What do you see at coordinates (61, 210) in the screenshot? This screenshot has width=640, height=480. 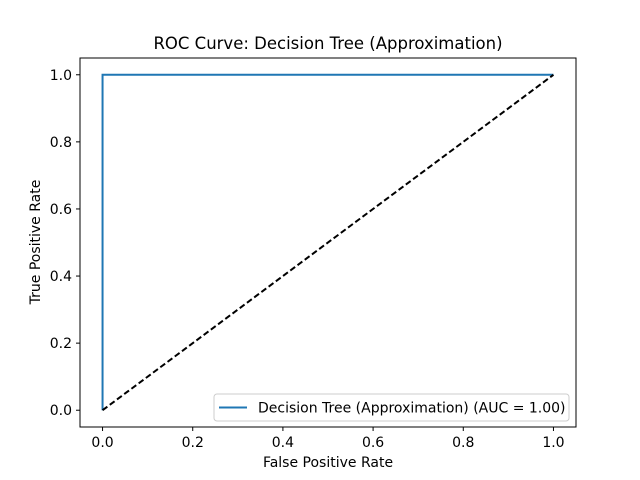 I see `y-tick-label: 0.6` at bounding box center [61, 210].